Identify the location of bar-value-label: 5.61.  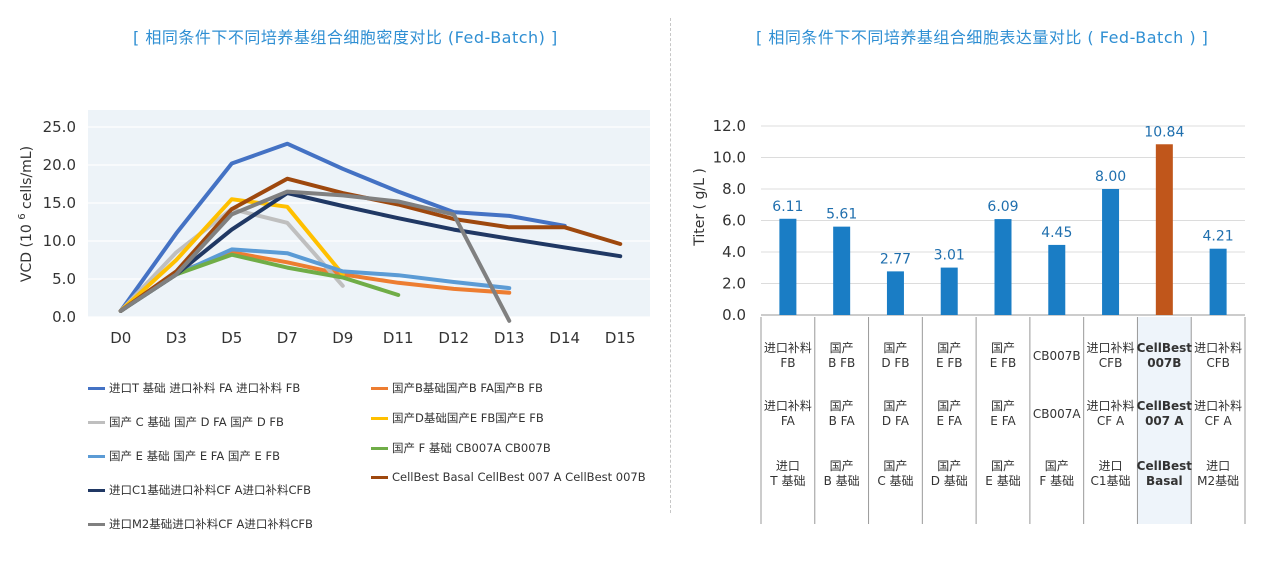
(841, 215).